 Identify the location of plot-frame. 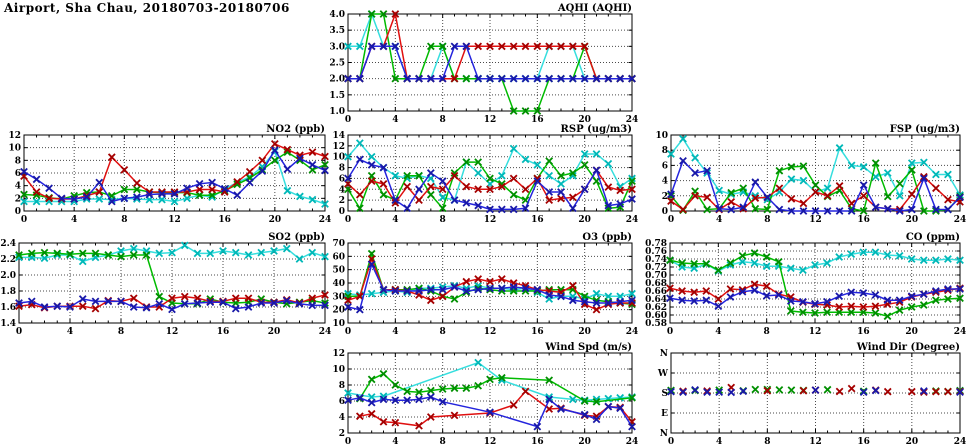
(815, 173).